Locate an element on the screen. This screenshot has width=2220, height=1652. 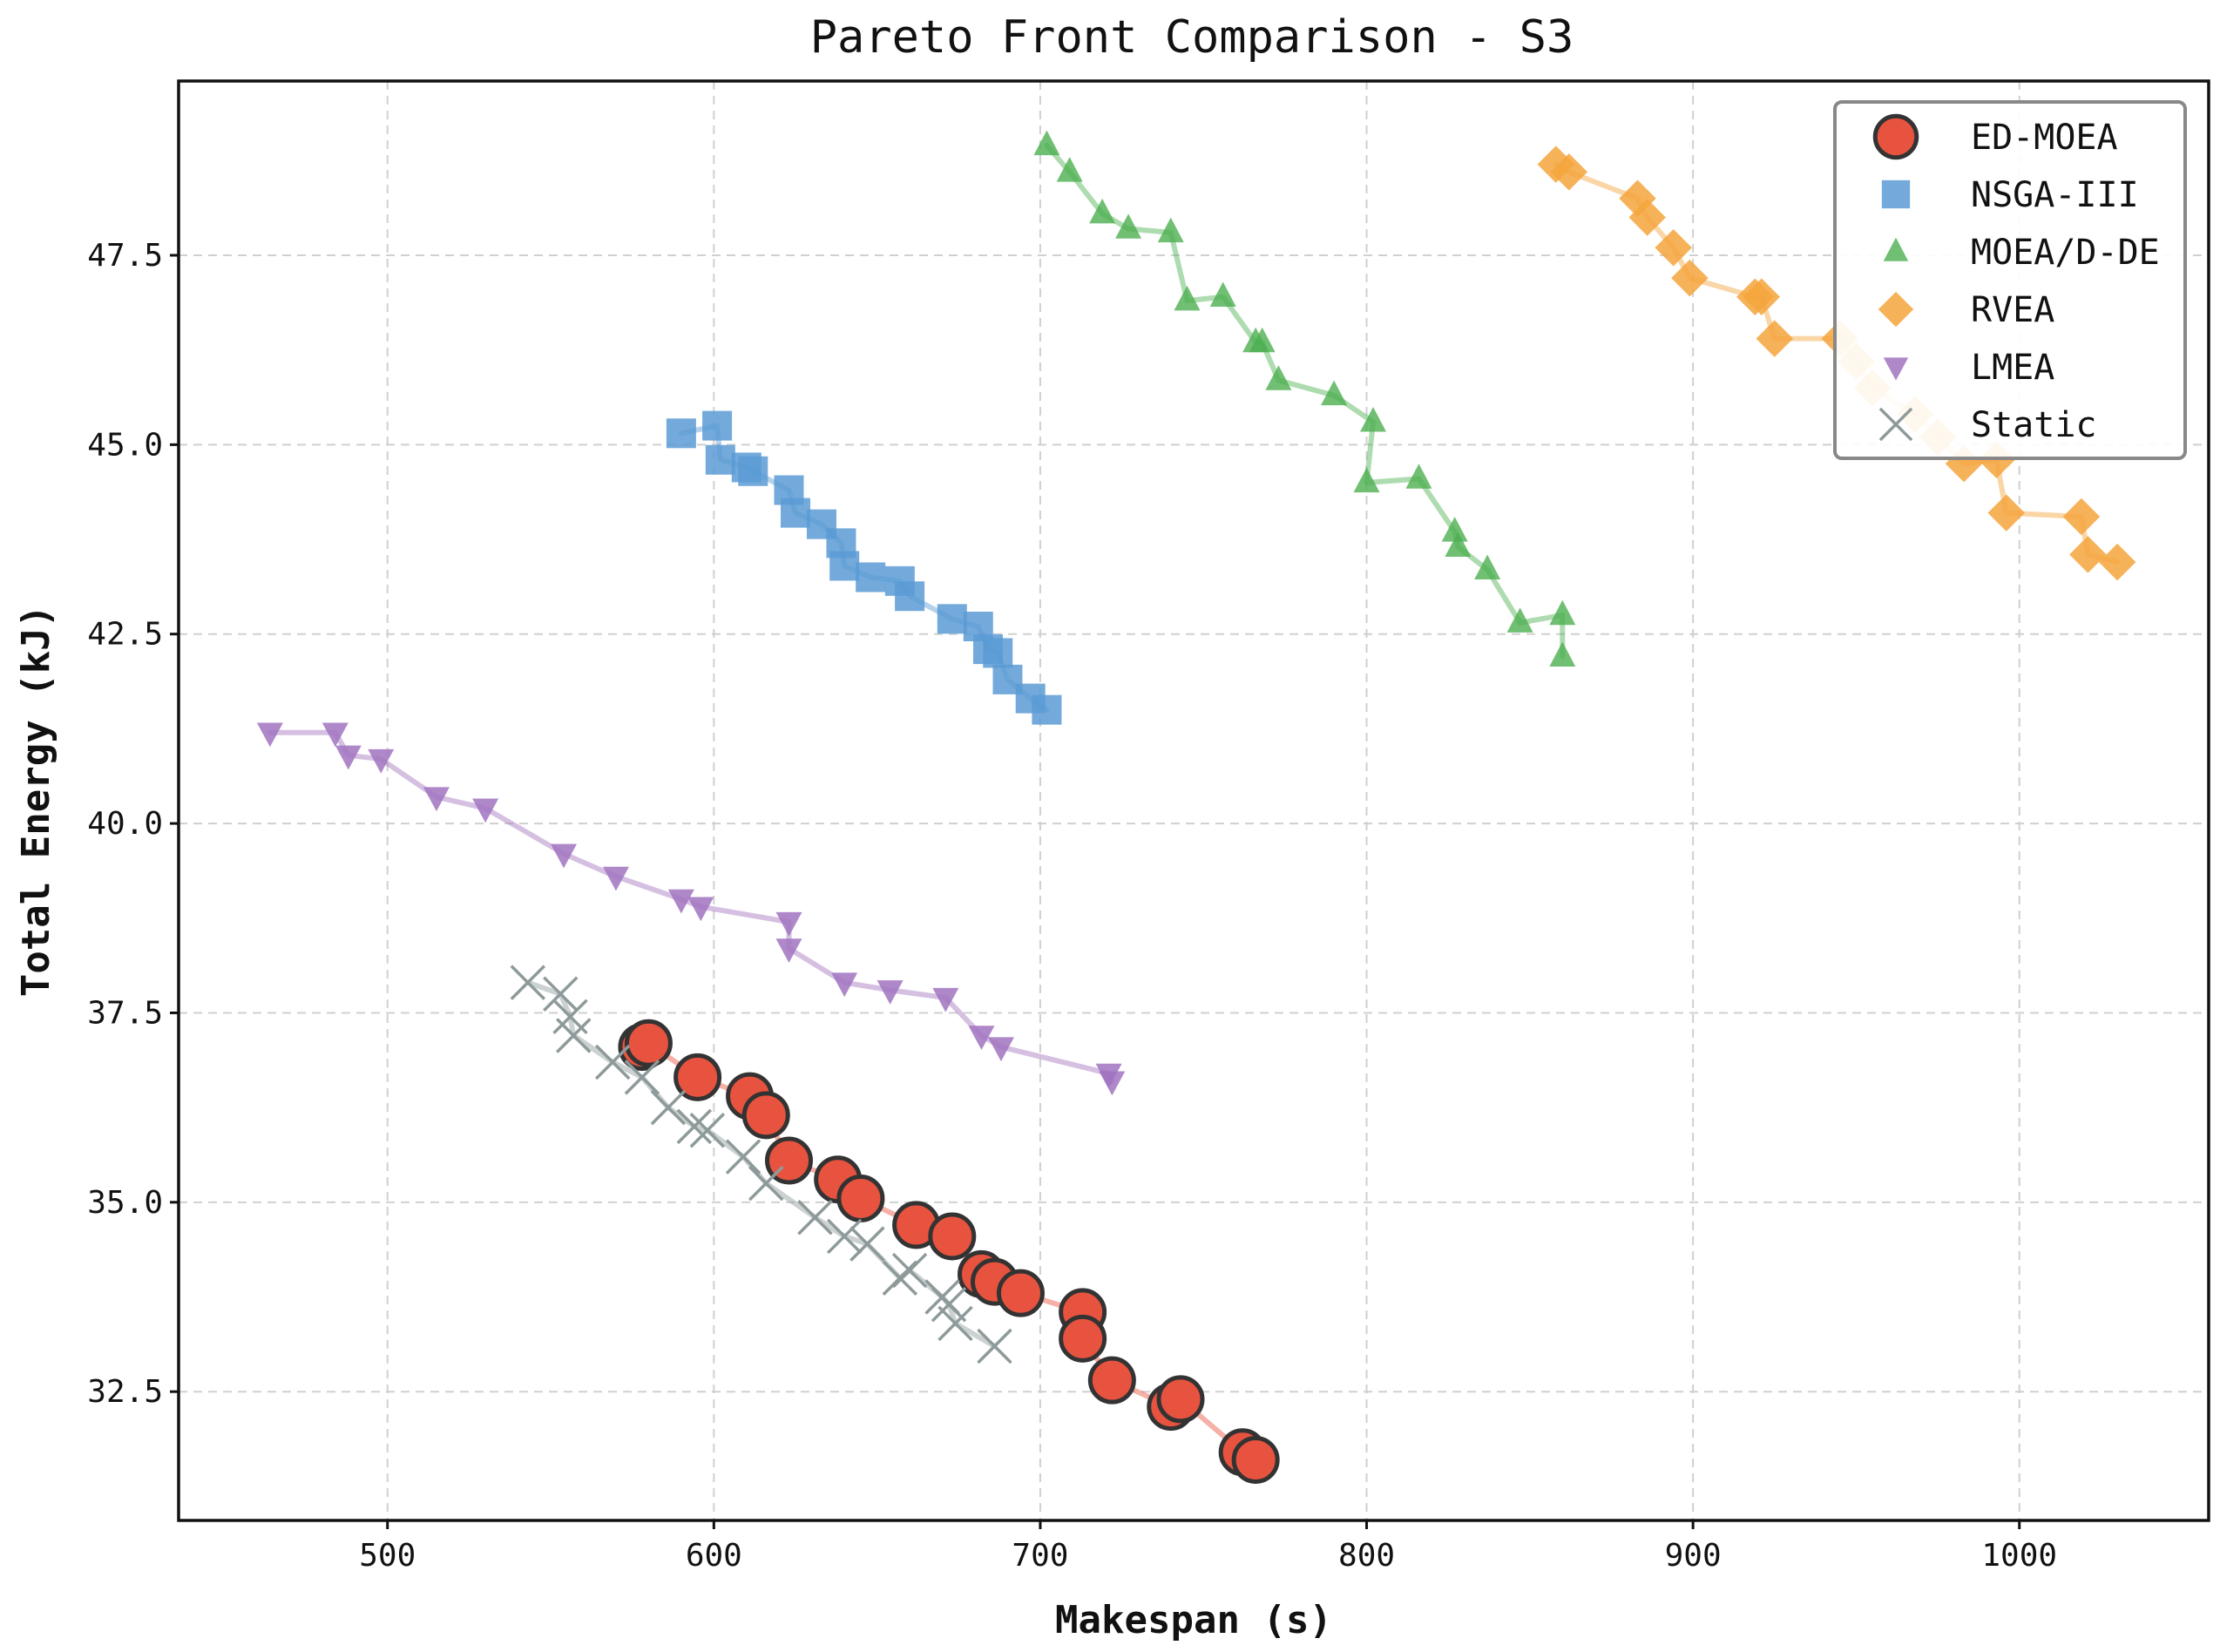
series-nsga-iii is located at coordinates (864, 567).